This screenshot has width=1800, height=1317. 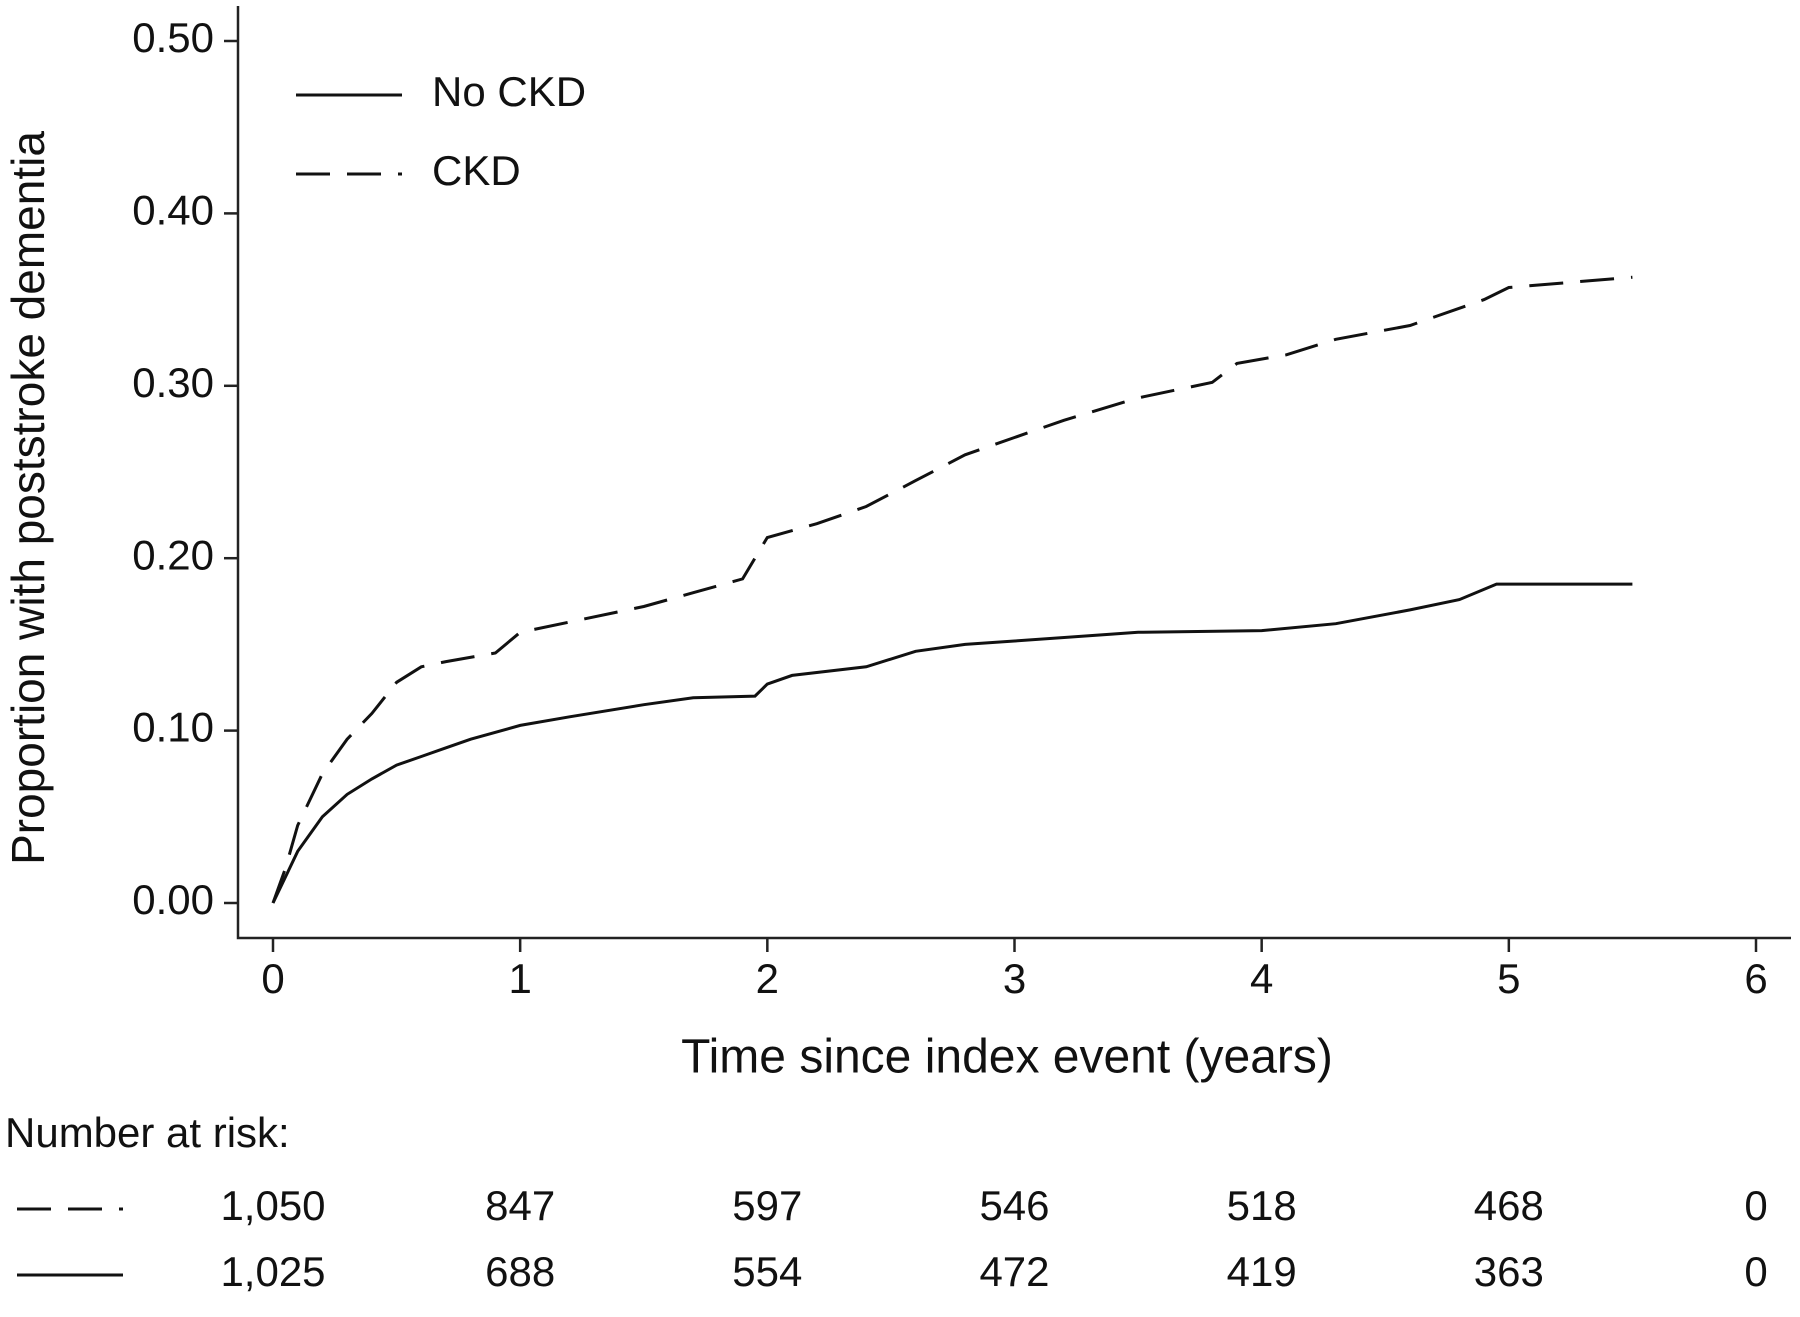 I want to click on x-tick-label: 4, so click(x=1261, y=978).